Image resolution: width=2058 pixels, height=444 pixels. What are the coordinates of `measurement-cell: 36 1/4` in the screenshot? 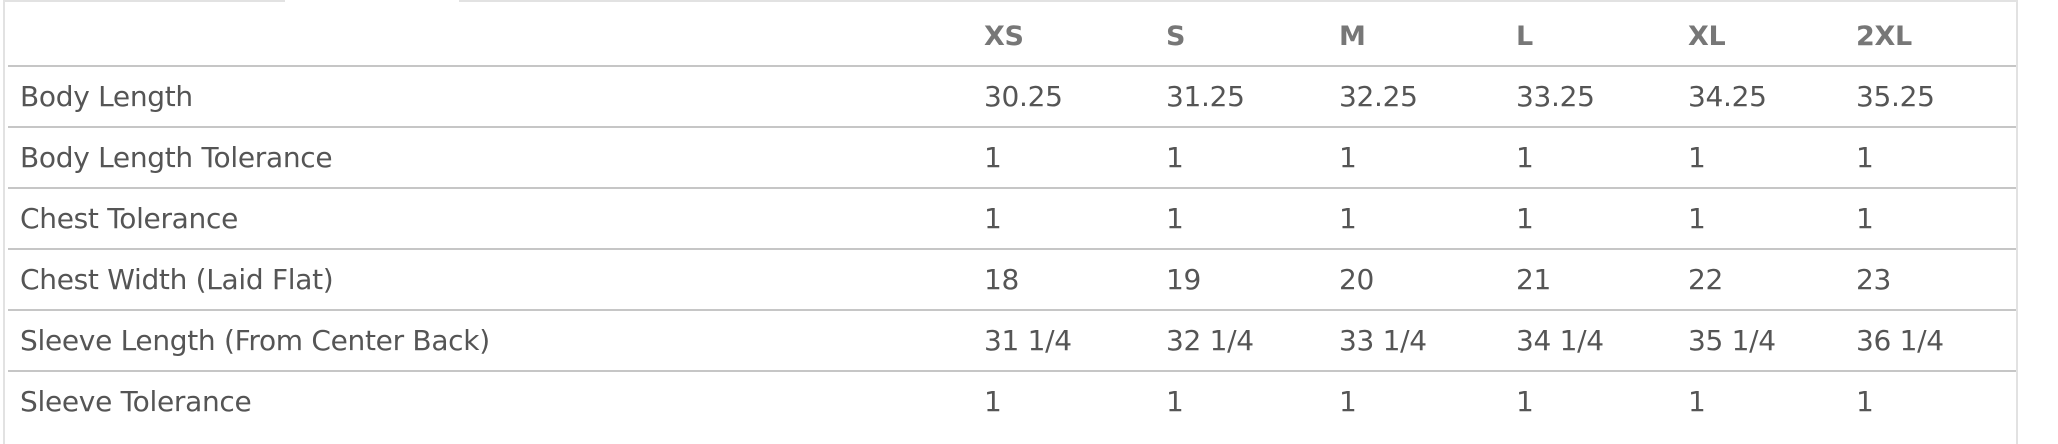 It's located at (1930, 341).